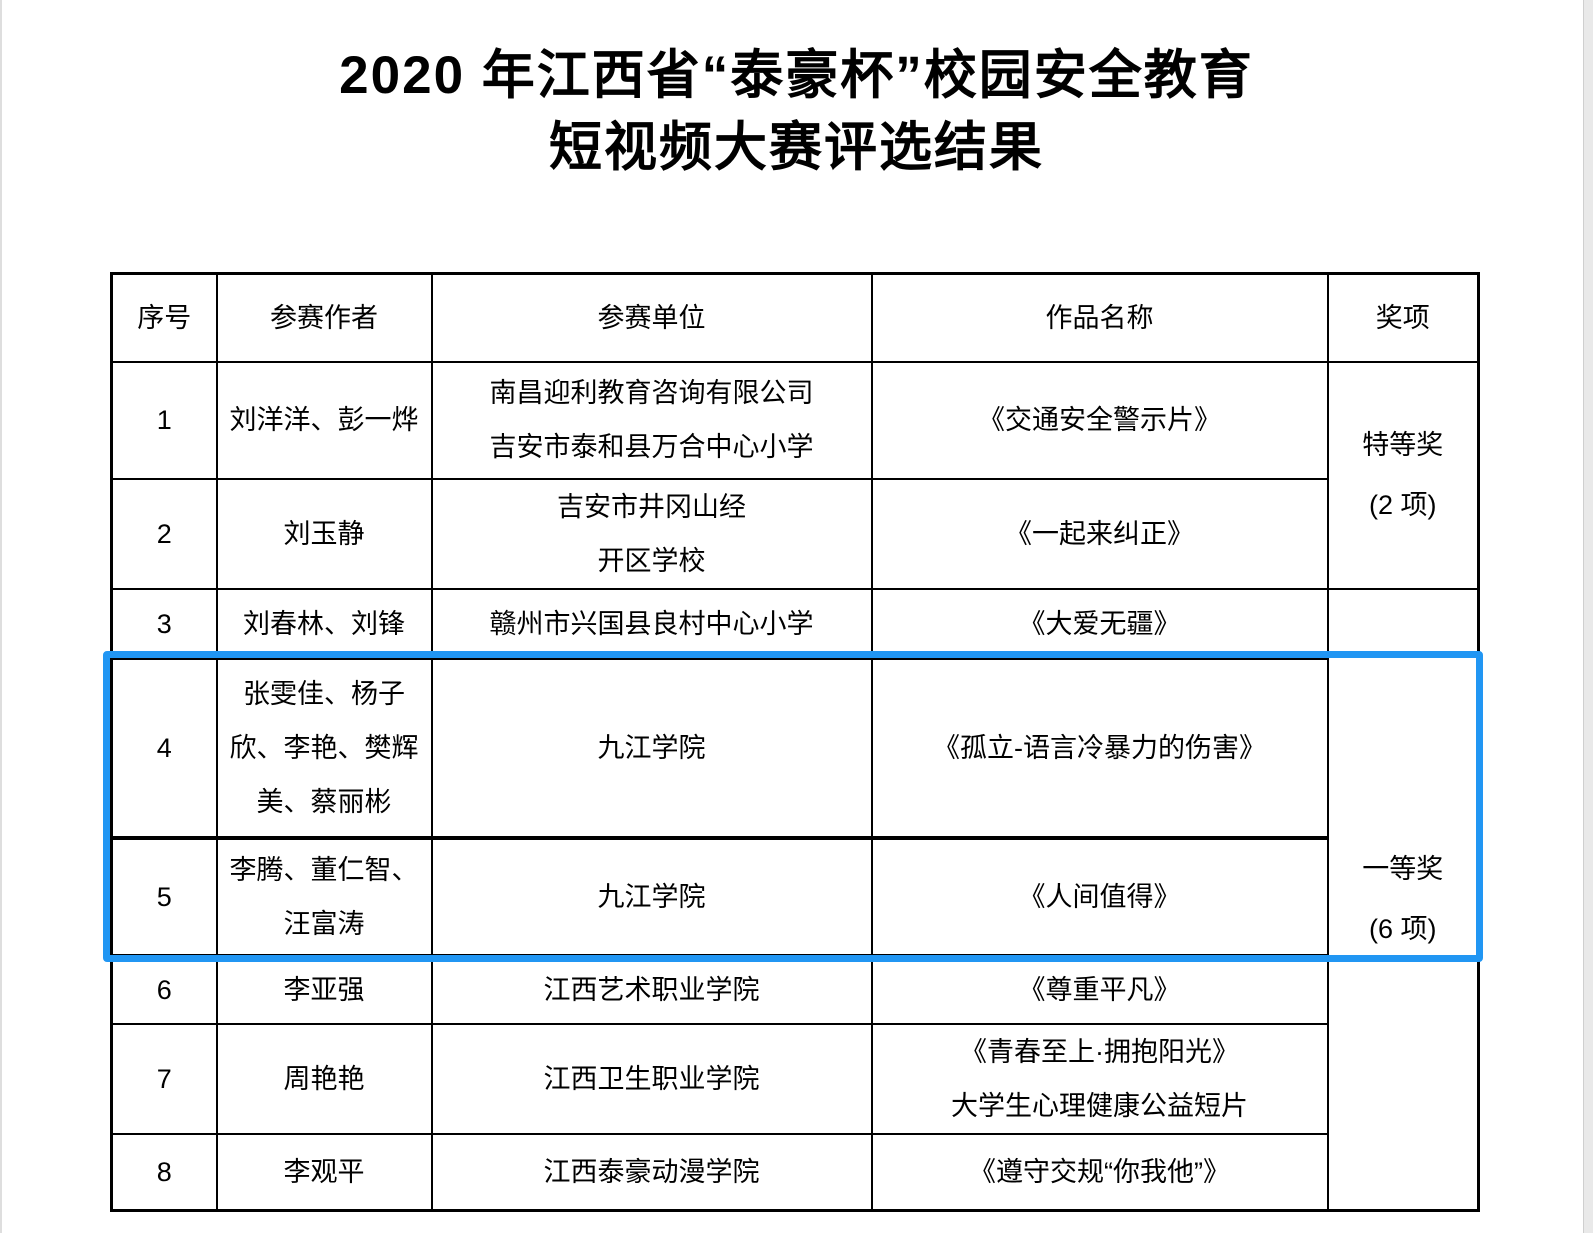 The width and height of the screenshot is (1593, 1233). What do you see at coordinates (324, 623) in the screenshot?
I see `cell-author: 刘春林、刘锋` at bounding box center [324, 623].